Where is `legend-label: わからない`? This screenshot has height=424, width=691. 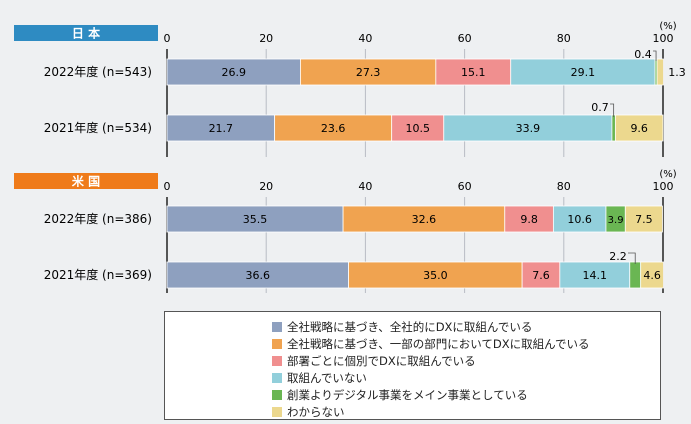 legend-label: わからない is located at coordinates (316, 412).